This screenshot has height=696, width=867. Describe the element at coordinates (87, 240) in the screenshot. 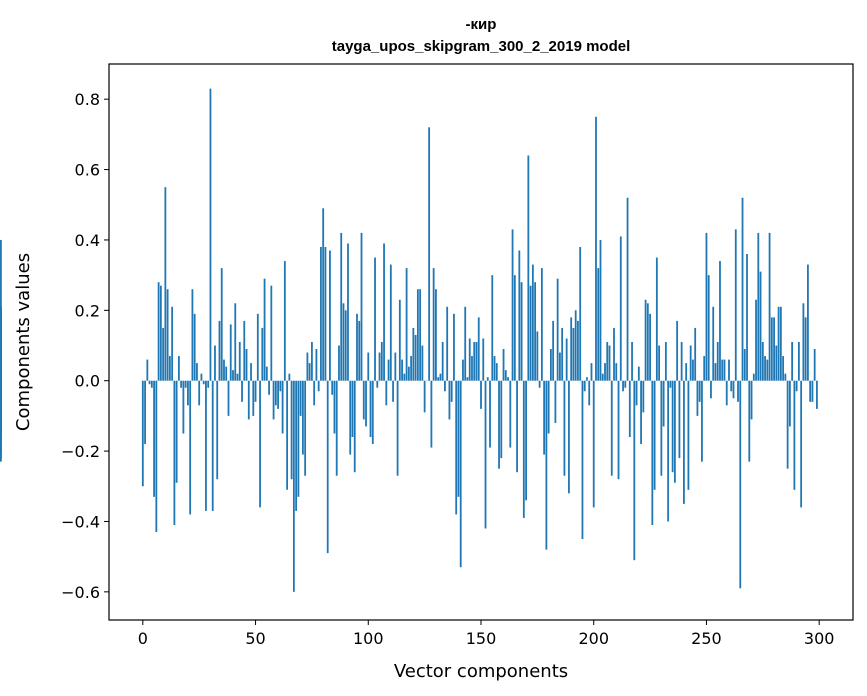

I see `y-tick-label: 0.4` at that location.